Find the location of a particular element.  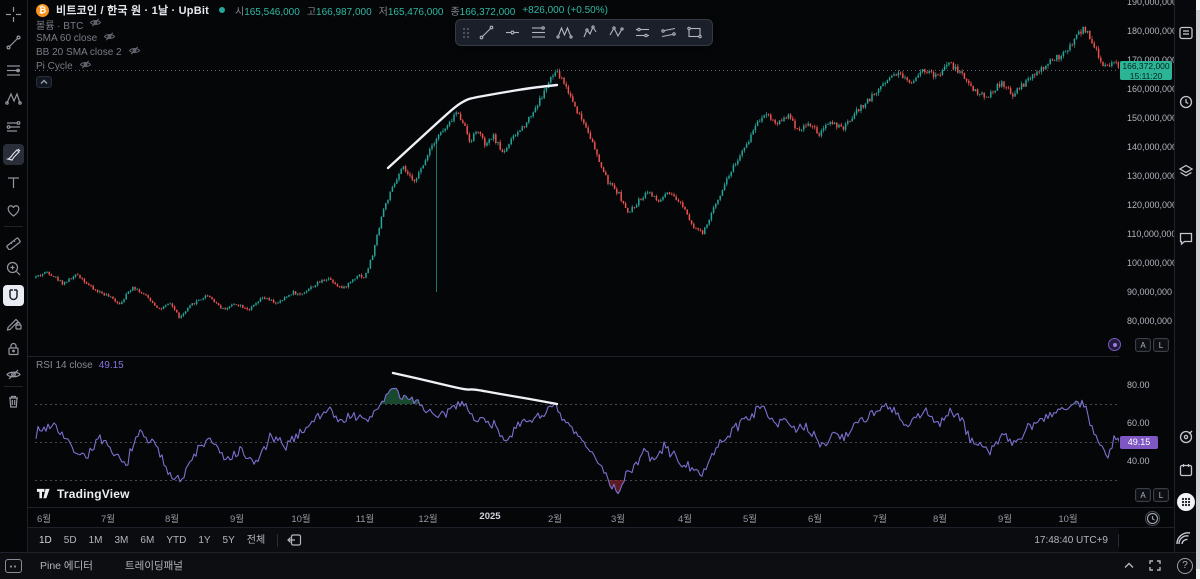

pane-collapse-button is located at coordinates (44, 82).